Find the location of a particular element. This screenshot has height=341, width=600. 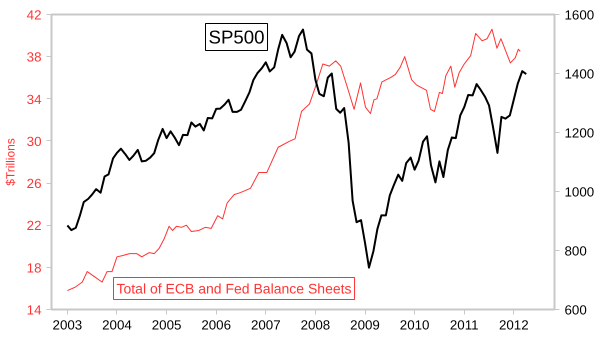

x-tick-label: 2008 is located at coordinates (315, 325).